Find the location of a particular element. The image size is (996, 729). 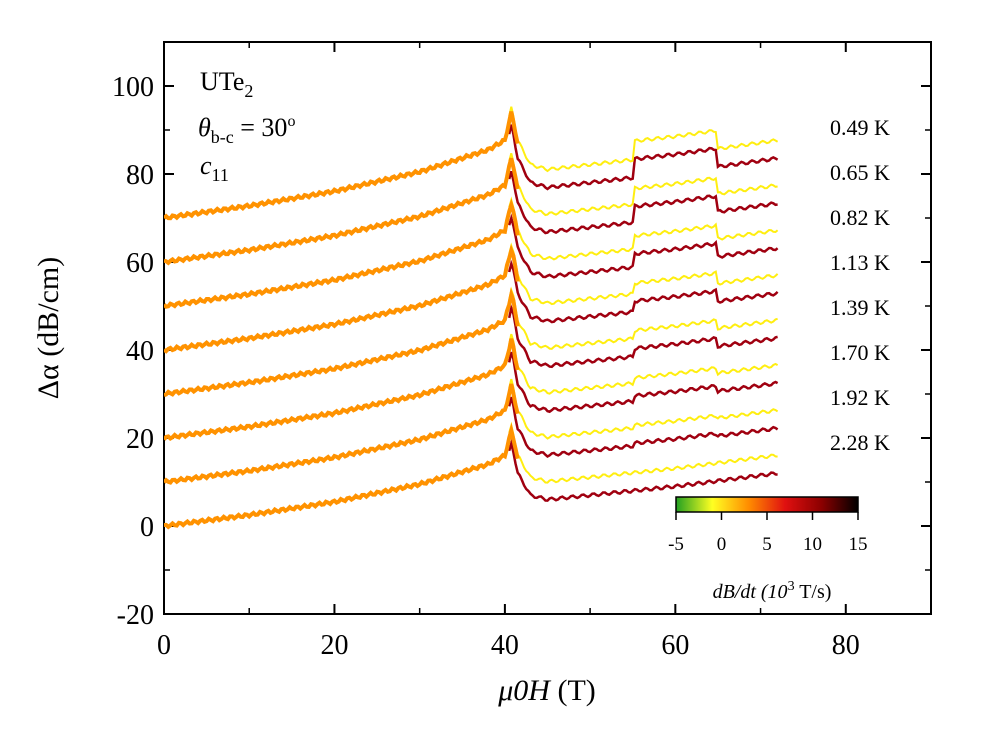

x-tick-label: 0 is located at coordinates (164, 645).